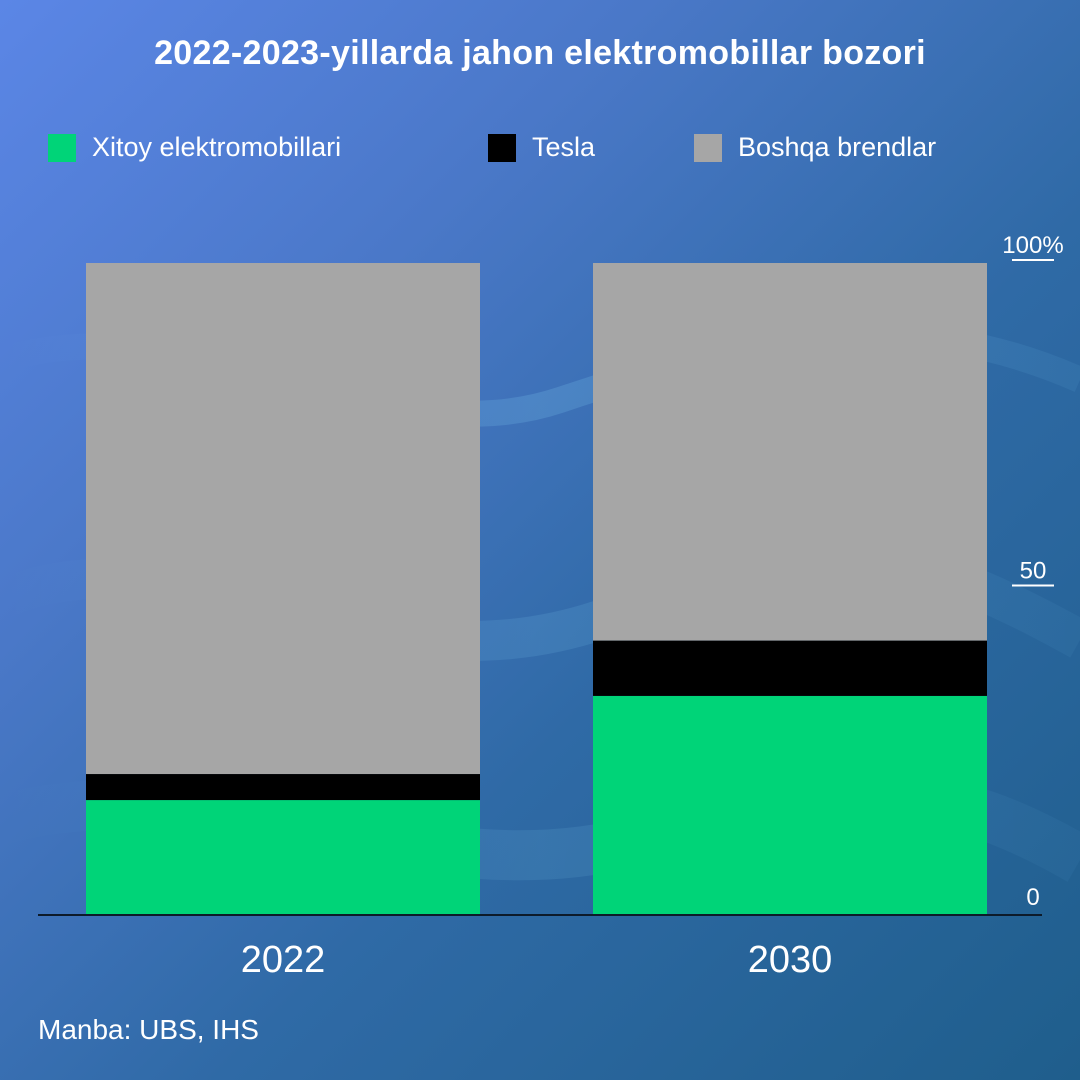 The height and width of the screenshot is (1080, 1080). I want to click on y-tick-label: 100%, so click(1032, 245).